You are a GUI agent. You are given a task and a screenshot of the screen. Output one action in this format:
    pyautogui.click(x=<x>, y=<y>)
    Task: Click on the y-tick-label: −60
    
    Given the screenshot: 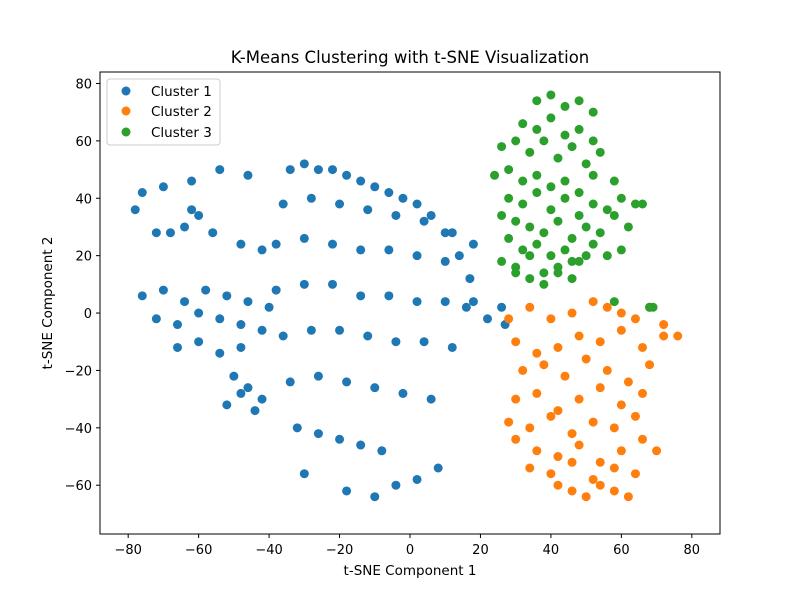 What is the action you would take?
    pyautogui.click(x=78, y=486)
    